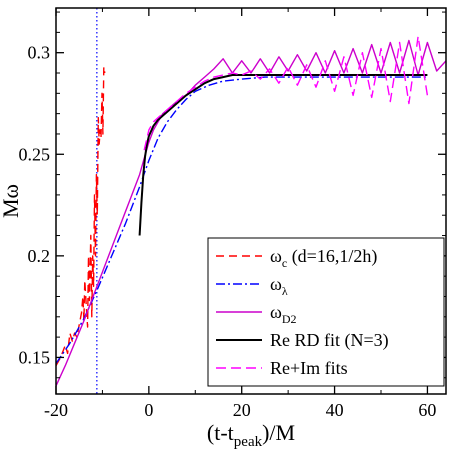  I want to click on x-tick-label: 0, so click(148, 410).